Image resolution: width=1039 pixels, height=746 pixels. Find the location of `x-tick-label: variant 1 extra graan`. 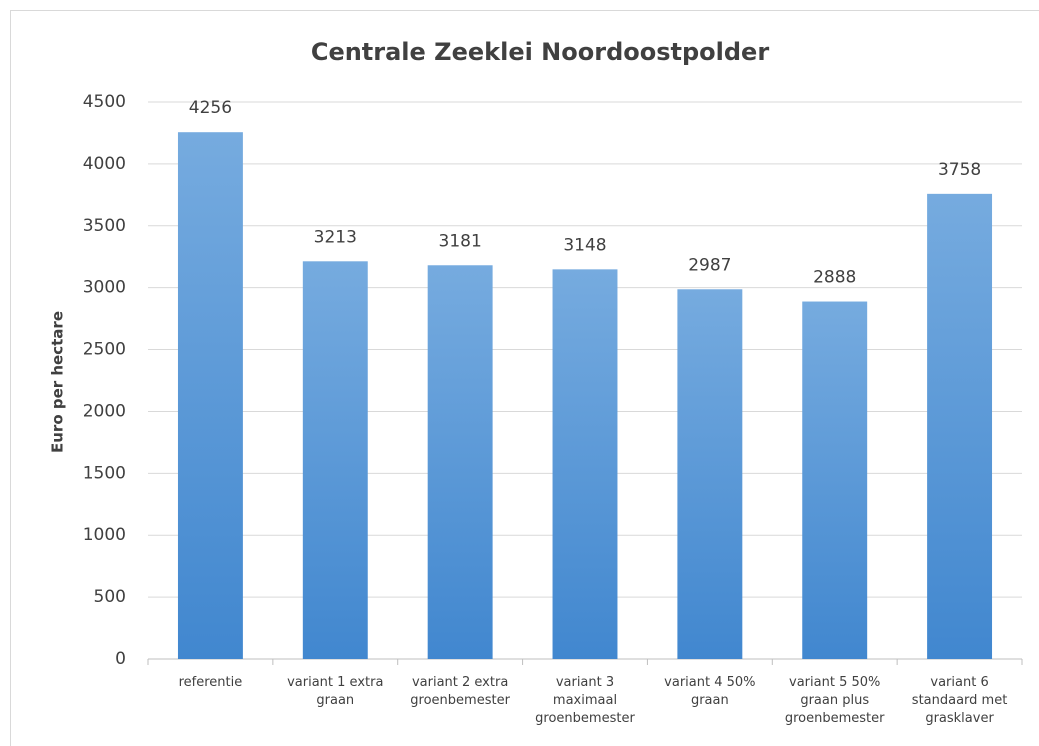

x-tick-label: variant 1 extra graan is located at coordinates (335, 691).